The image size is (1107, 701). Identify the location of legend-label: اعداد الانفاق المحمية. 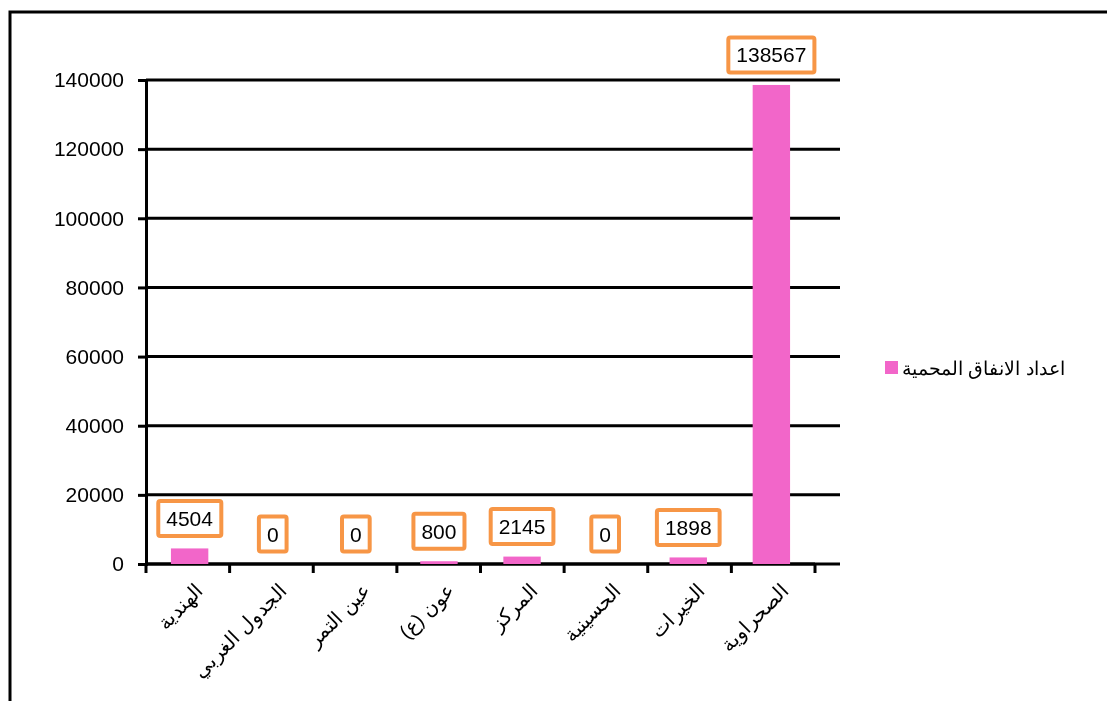
(983, 368).